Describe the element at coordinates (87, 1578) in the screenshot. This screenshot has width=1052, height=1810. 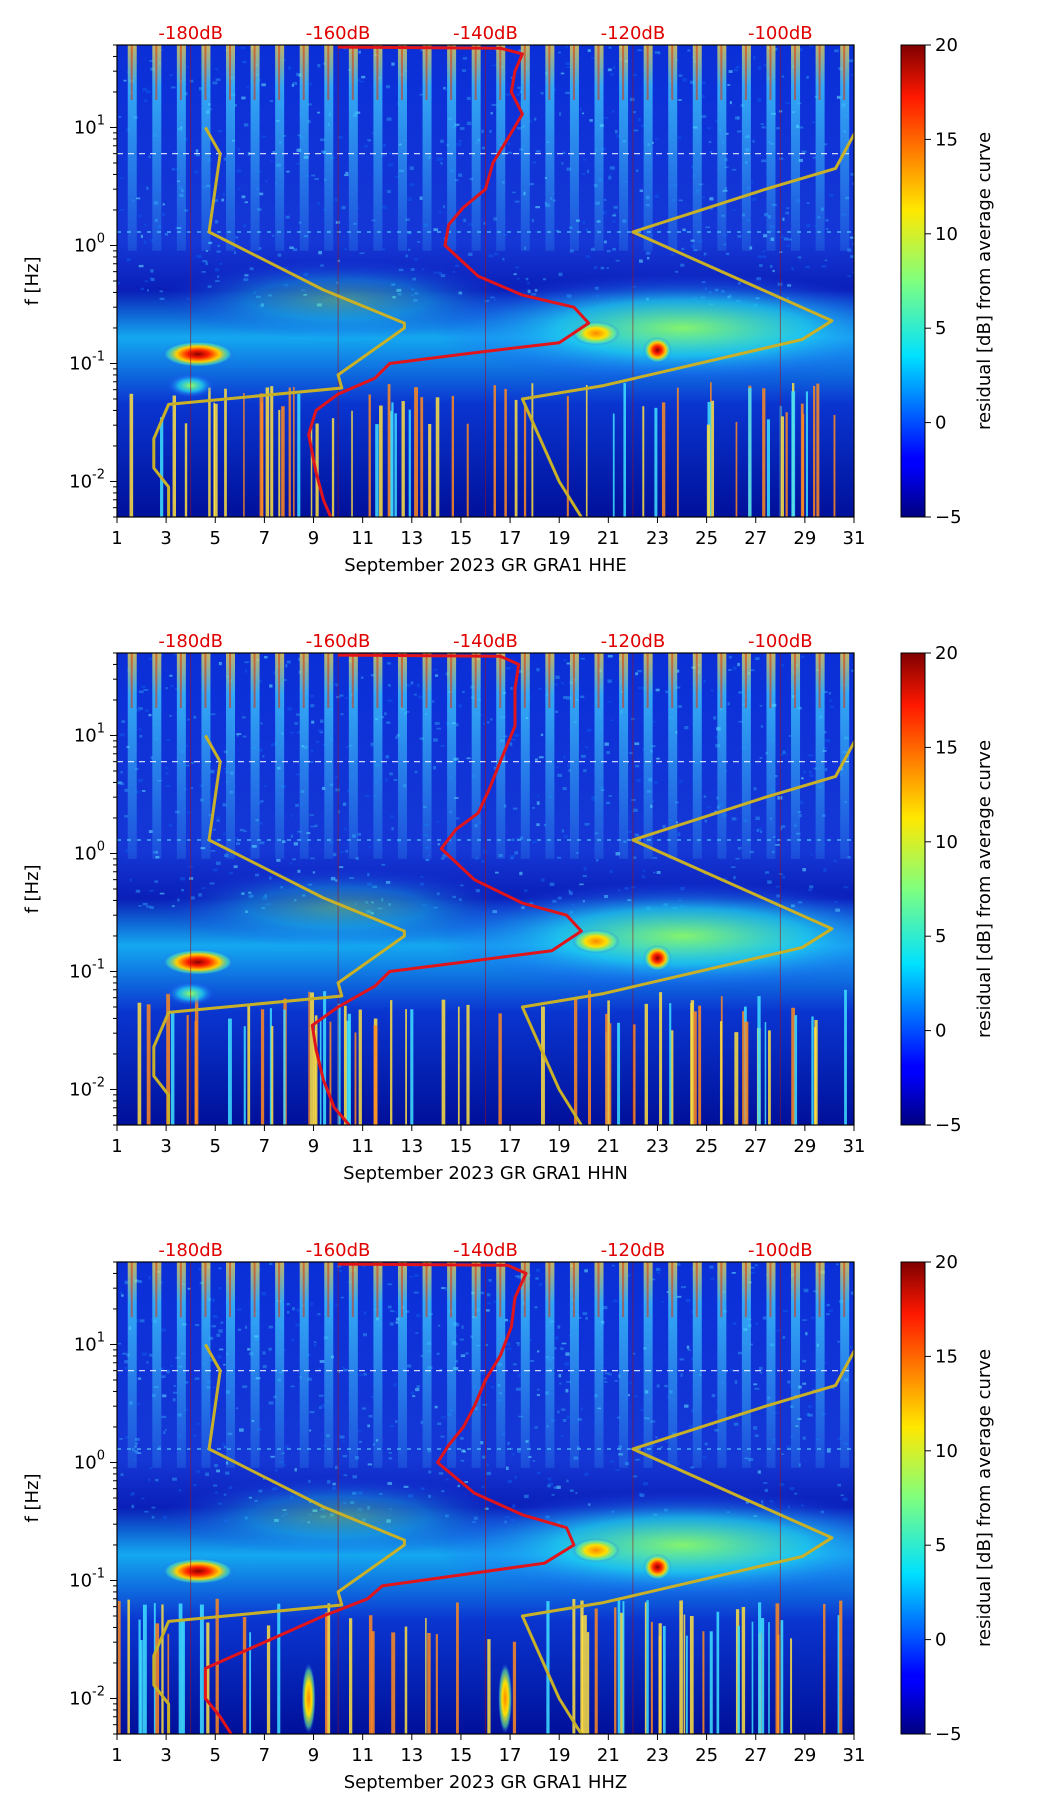
I see `y-tick-label: 10⁻¹` at that location.